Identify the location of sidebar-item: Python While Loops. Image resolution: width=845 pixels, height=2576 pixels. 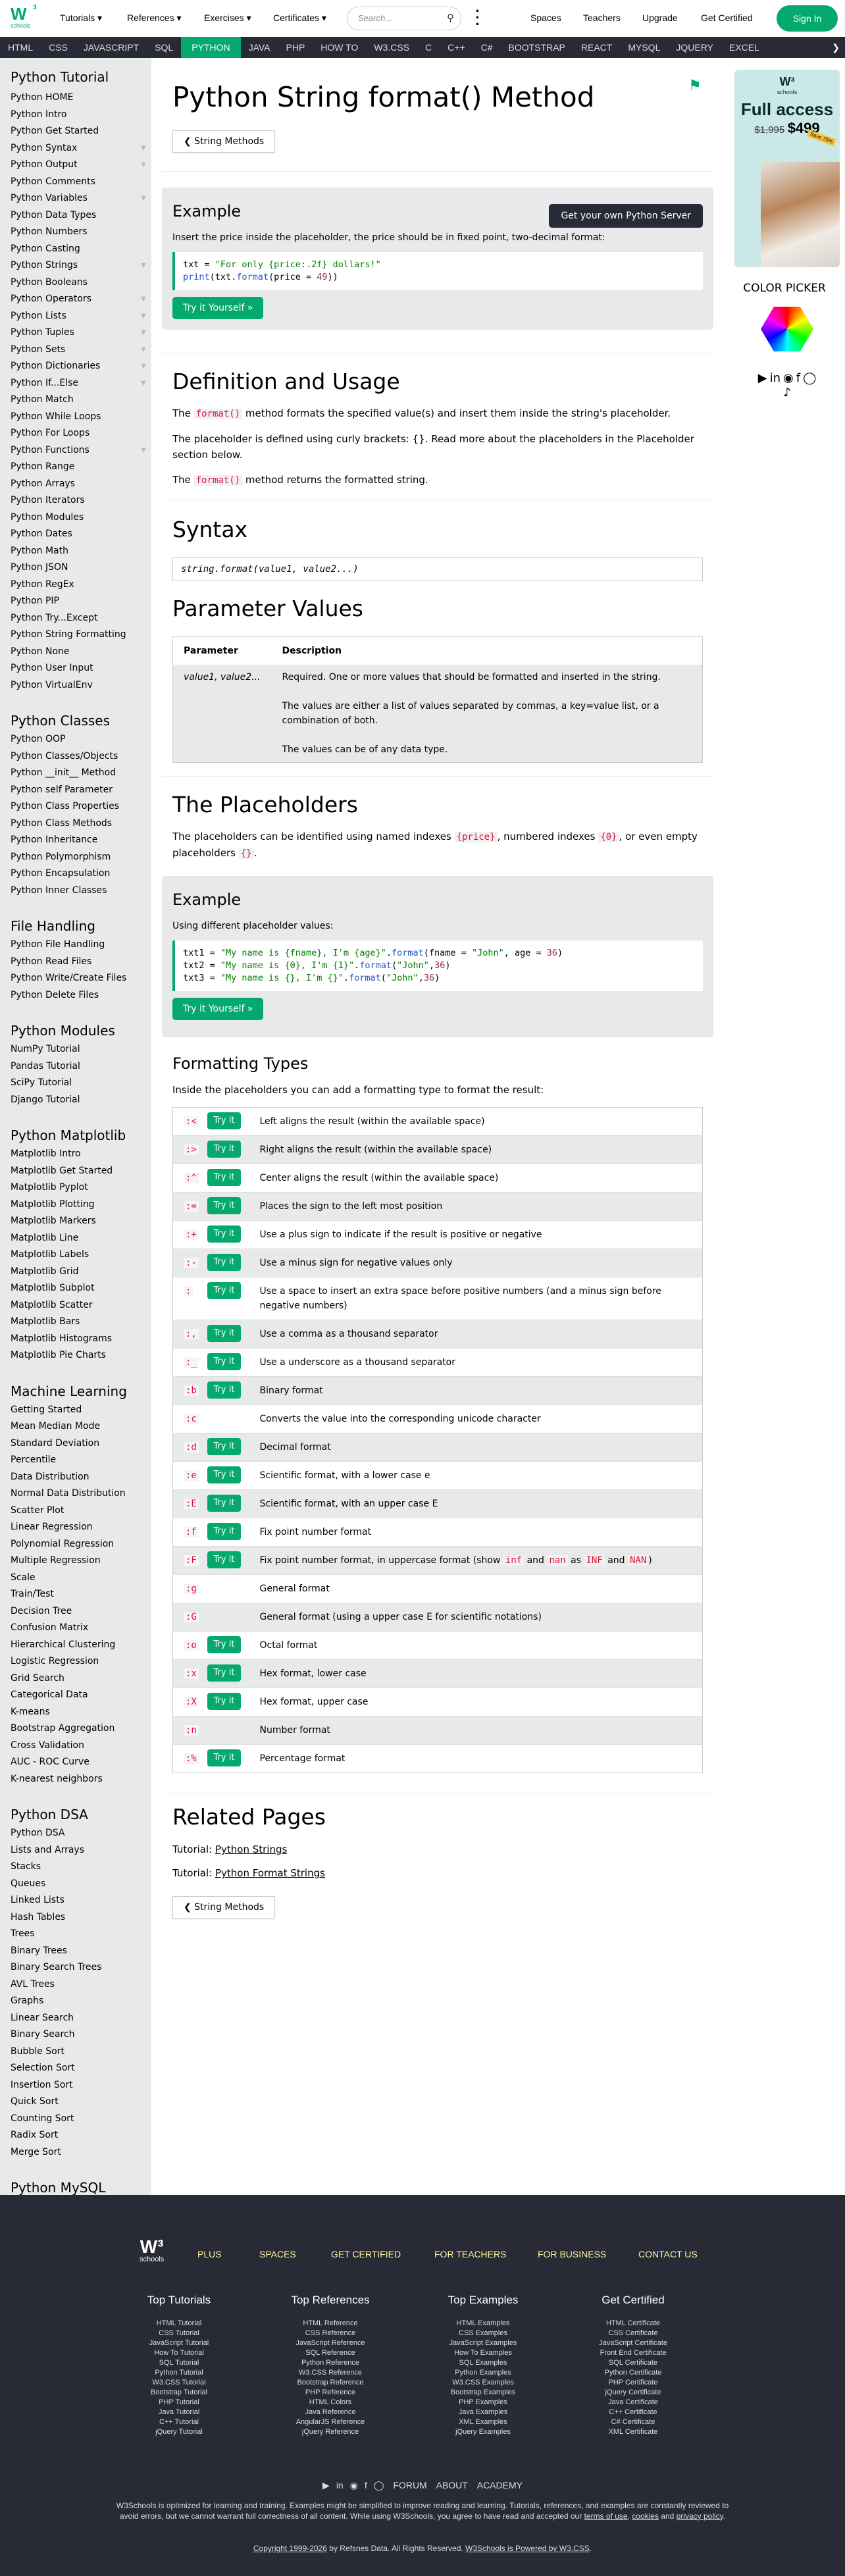
(81, 417).